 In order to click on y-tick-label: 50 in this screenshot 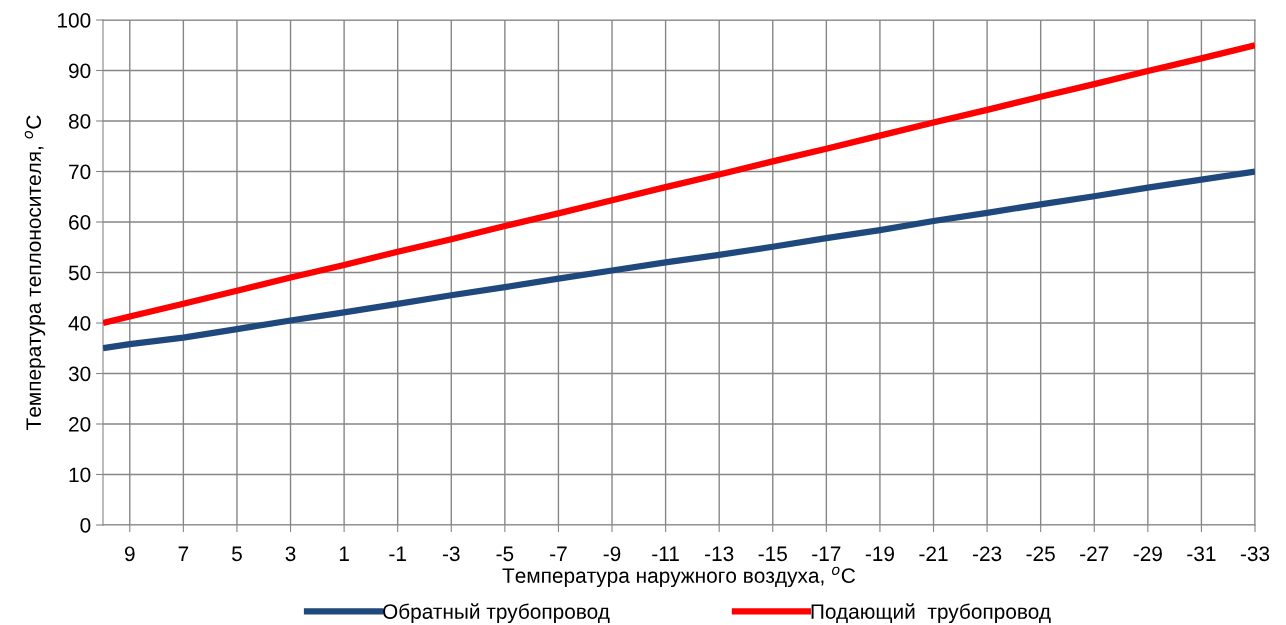, I will do `click(79, 273)`.